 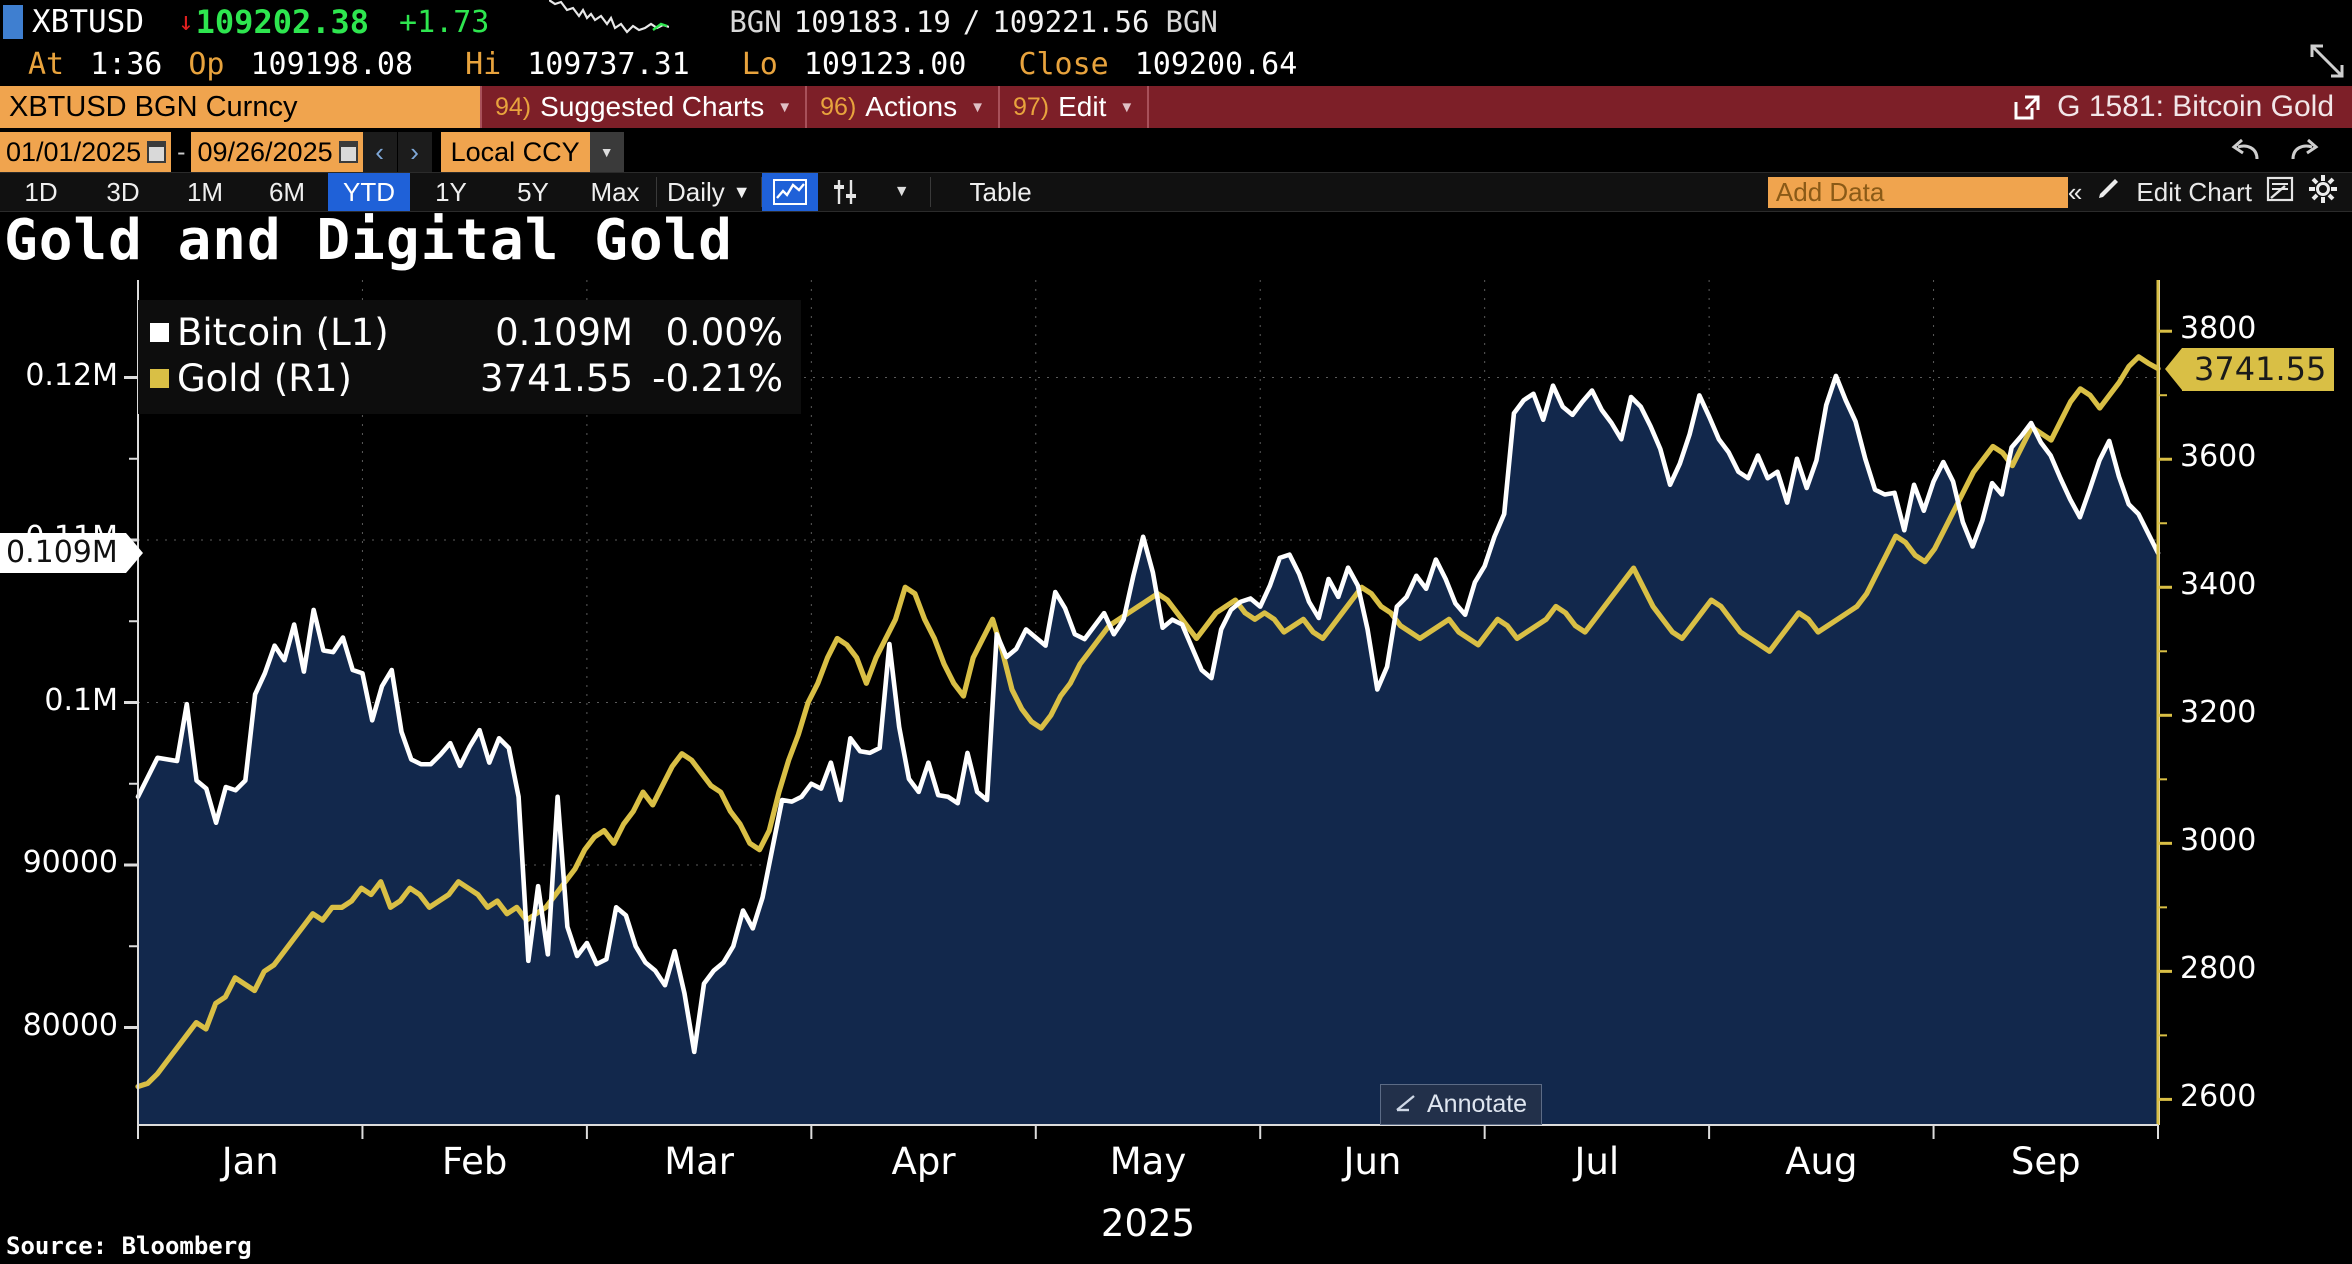 What do you see at coordinates (81, 700) in the screenshot?
I see `left-axis-tick-label: 0.1M` at bounding box center [81, 700].